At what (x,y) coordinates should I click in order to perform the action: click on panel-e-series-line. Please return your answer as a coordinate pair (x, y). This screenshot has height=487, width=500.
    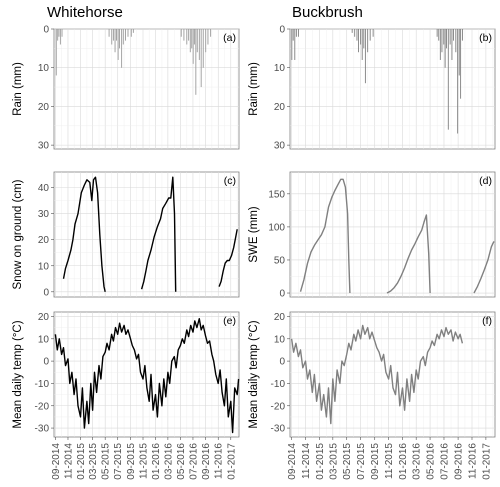
    Looking at the image, I should click on (147, 376).